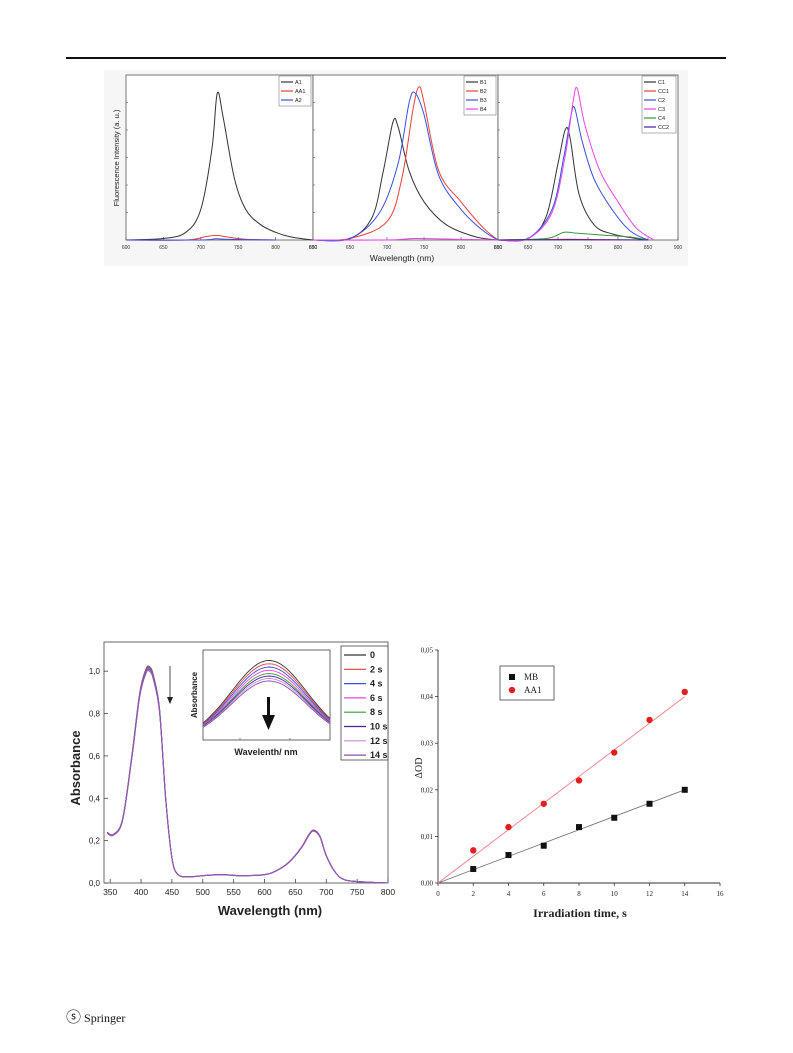 This screenshot has width=793, height=1053. Describe the element at coordinates (573, 236) in the screenshot. I see `series-line-c4` at that location.